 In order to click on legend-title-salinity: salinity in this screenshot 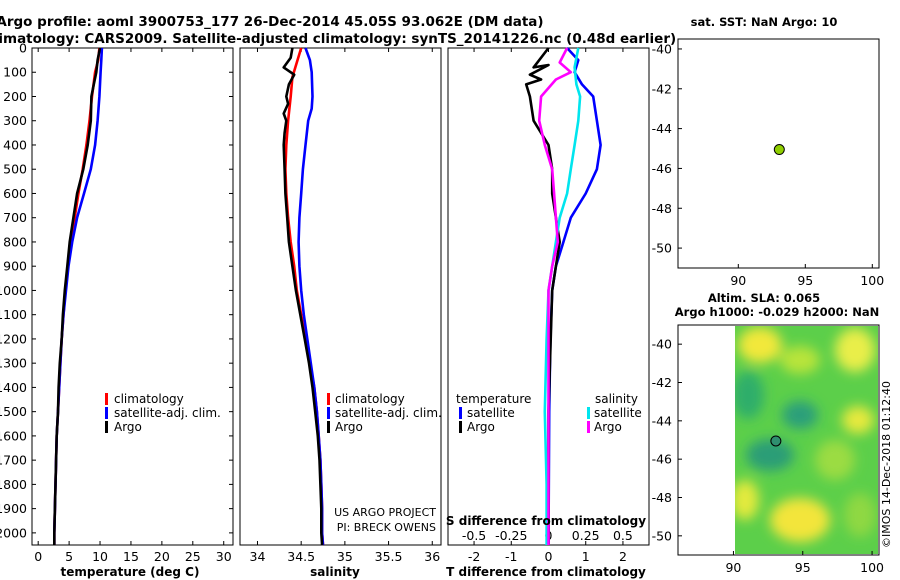, I will do `click(616, 399)`.